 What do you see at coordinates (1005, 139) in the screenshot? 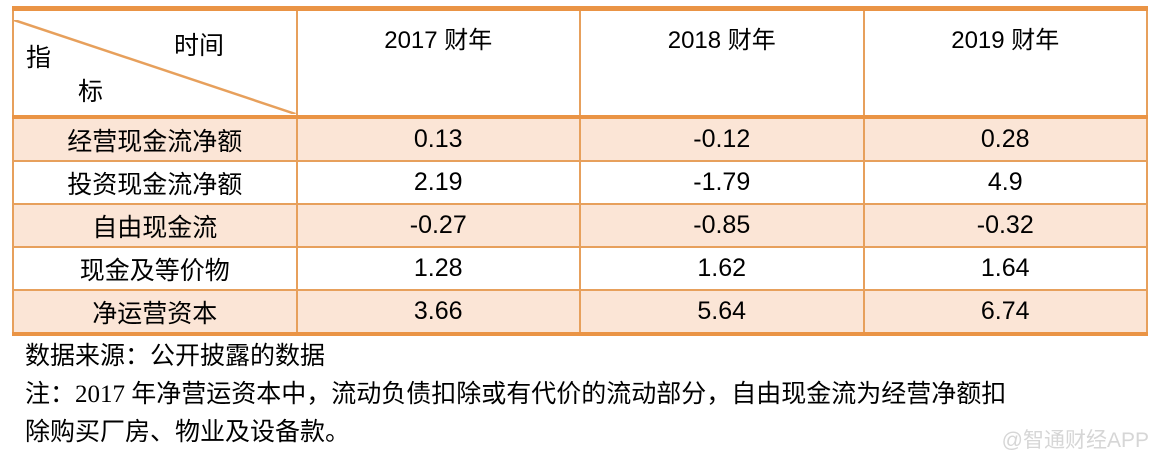
I see `cell-value: 0.28` at bounding box center [1005, 139].